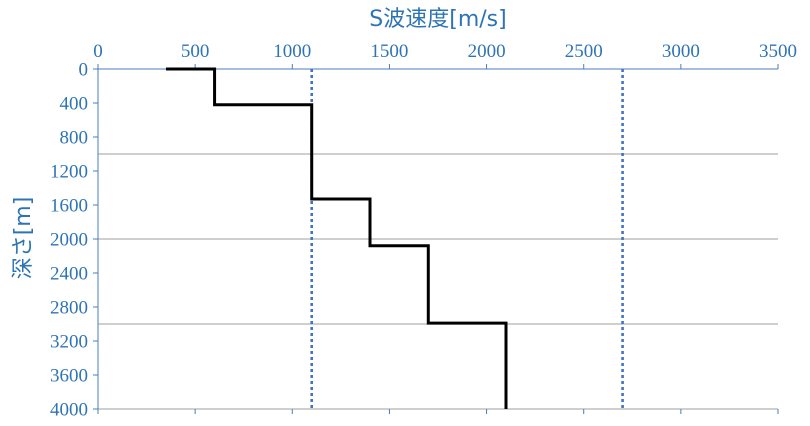 Image resolution: width=810 pixels, height=426 pixels. Describe the element at coordinates (292, 51) in the screenshot. I see `x-tick-label-2: 1000` at that location.